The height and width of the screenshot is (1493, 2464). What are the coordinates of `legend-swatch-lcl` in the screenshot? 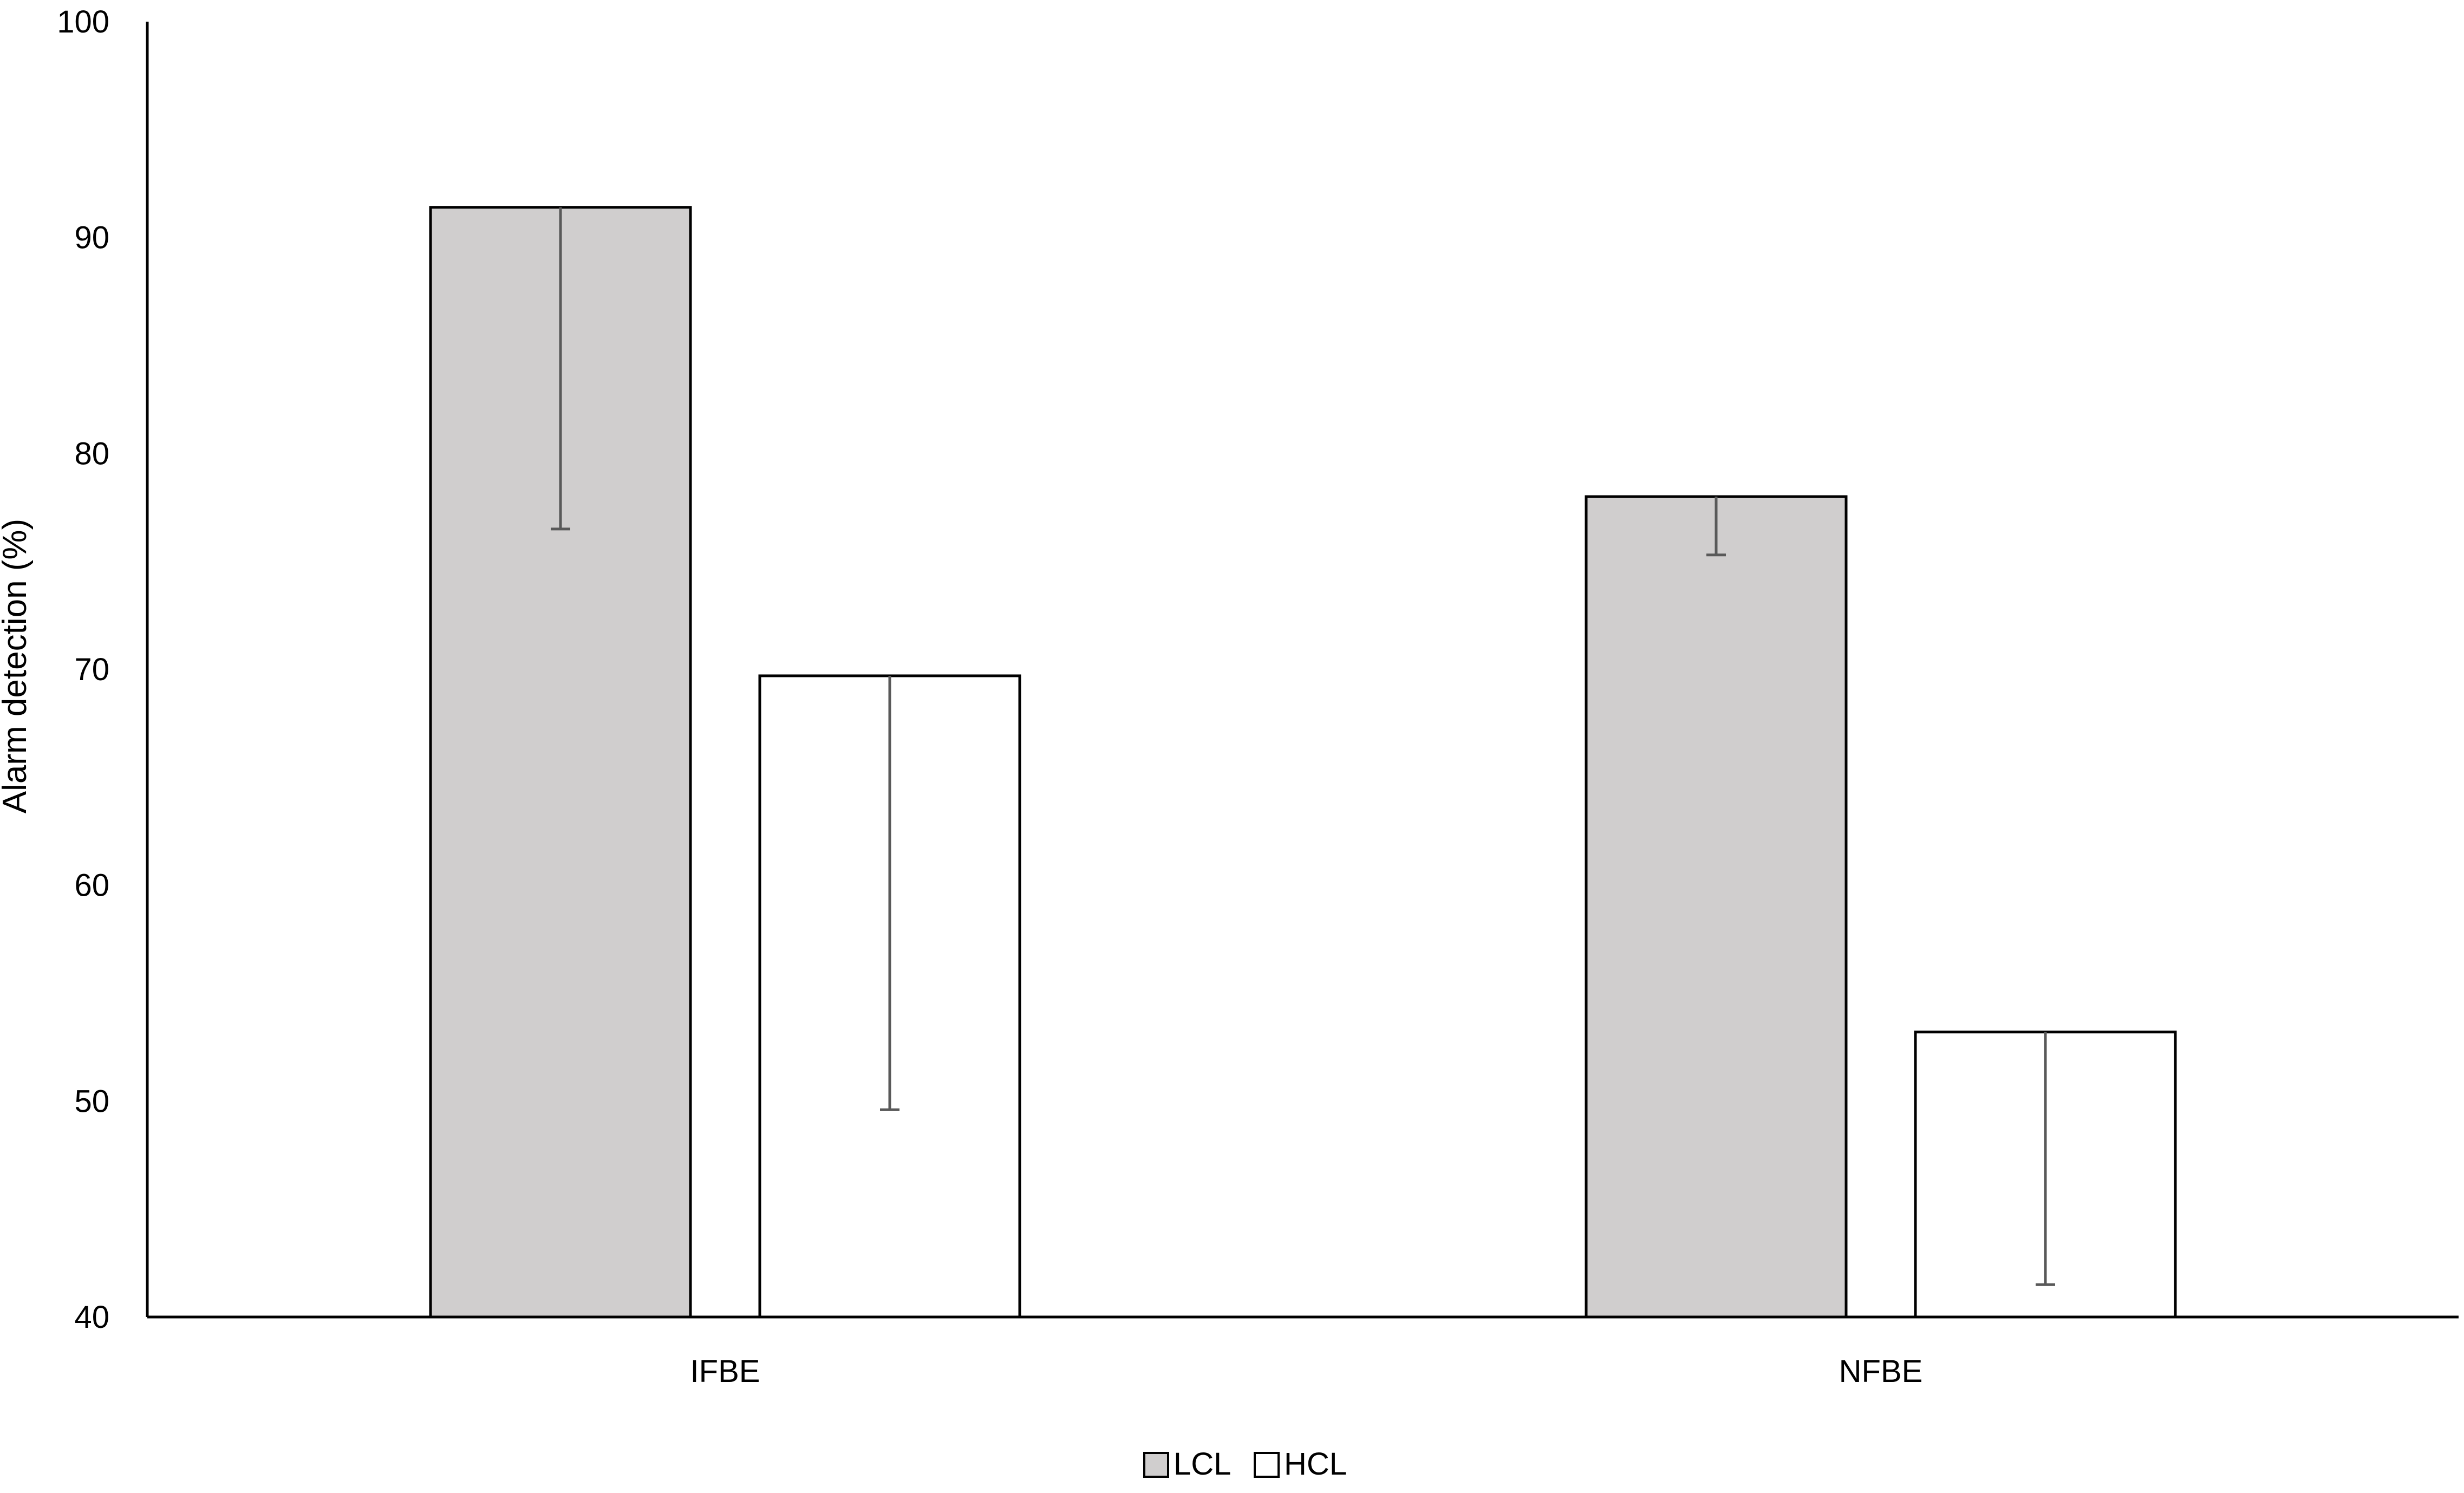 It's located at (1156, 1465).